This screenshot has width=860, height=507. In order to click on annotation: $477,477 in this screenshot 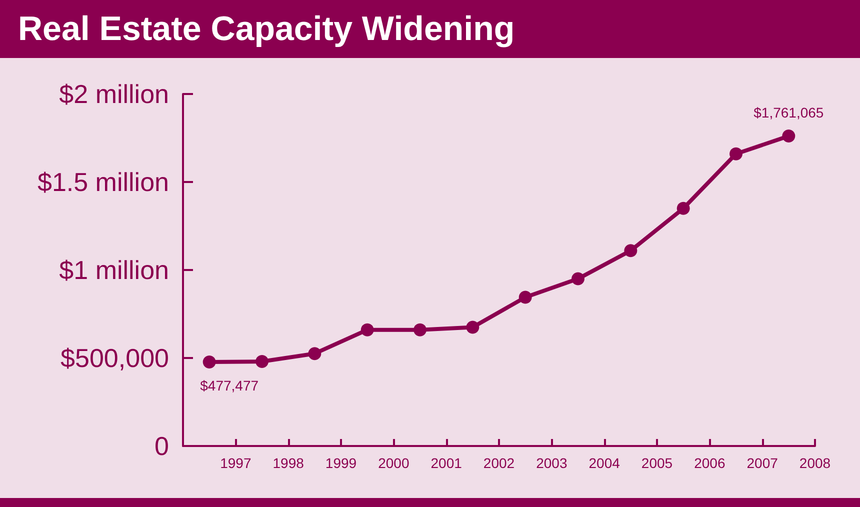, I will do `click(229, 385)`.